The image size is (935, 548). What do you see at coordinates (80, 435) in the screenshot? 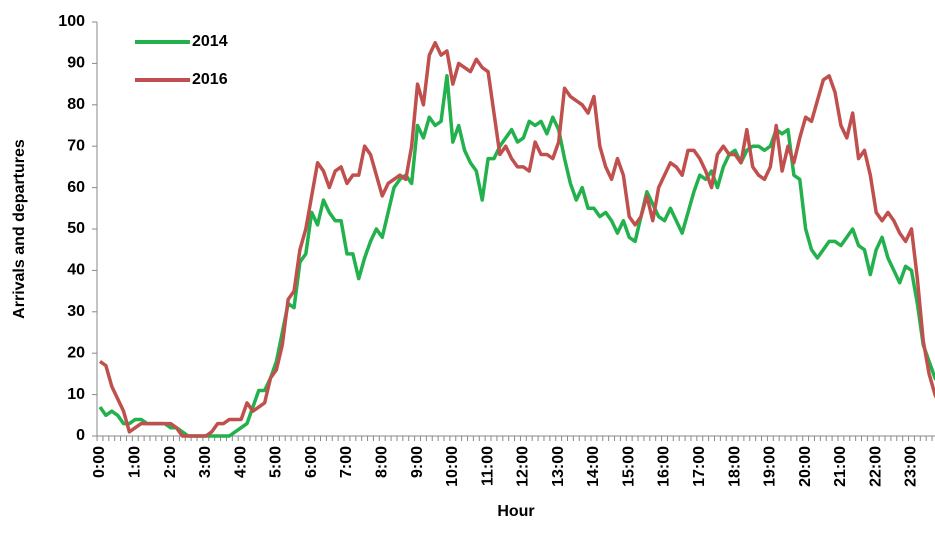
I see `y-tick-label: 0` at bounding box center [80, 435].